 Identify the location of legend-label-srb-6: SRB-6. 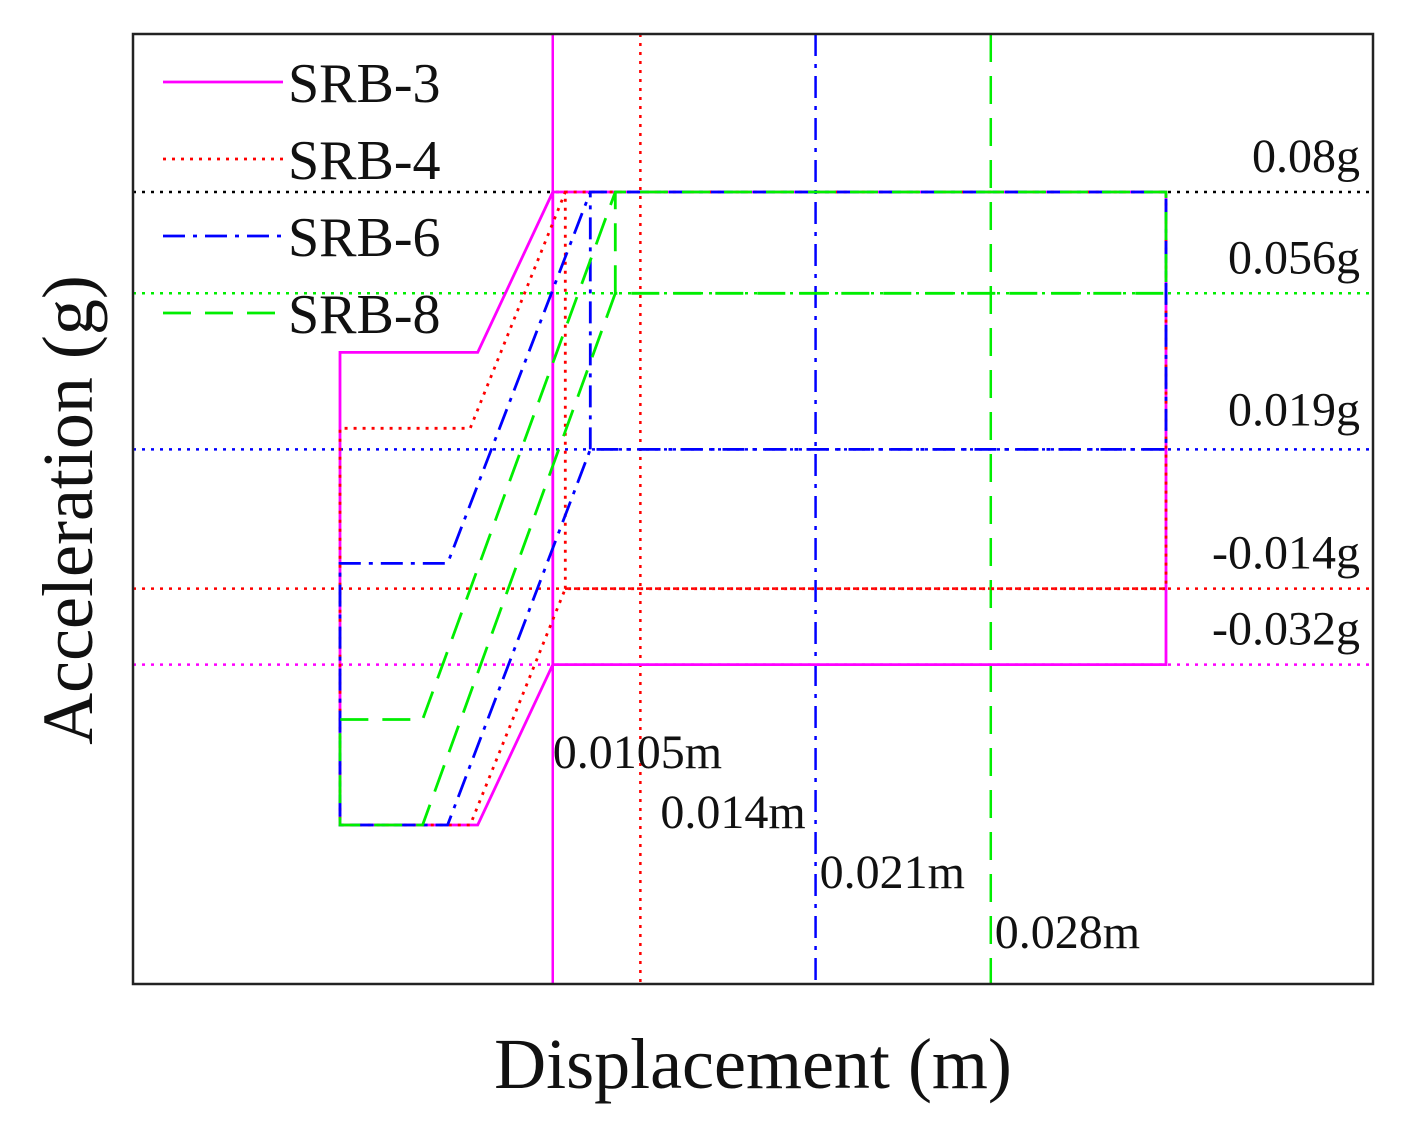
(364, 238).